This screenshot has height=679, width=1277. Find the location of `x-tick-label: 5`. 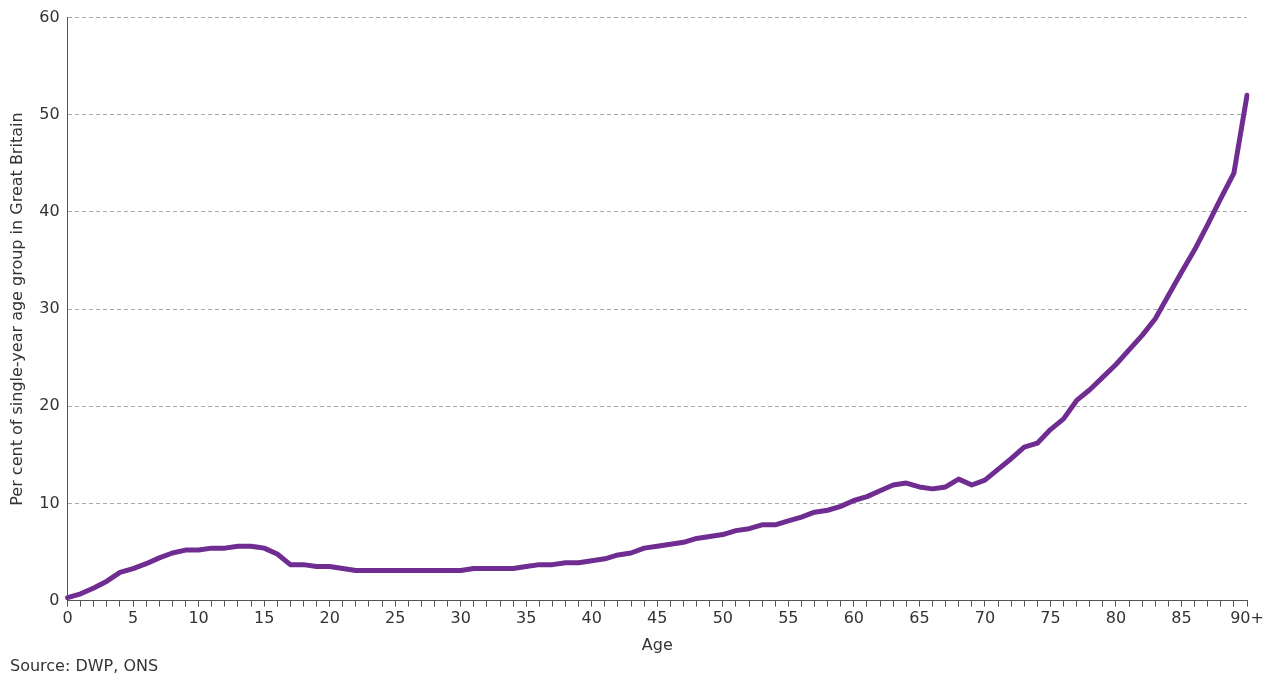

x-tick-label: 5 is located at coordinates (133, 618).